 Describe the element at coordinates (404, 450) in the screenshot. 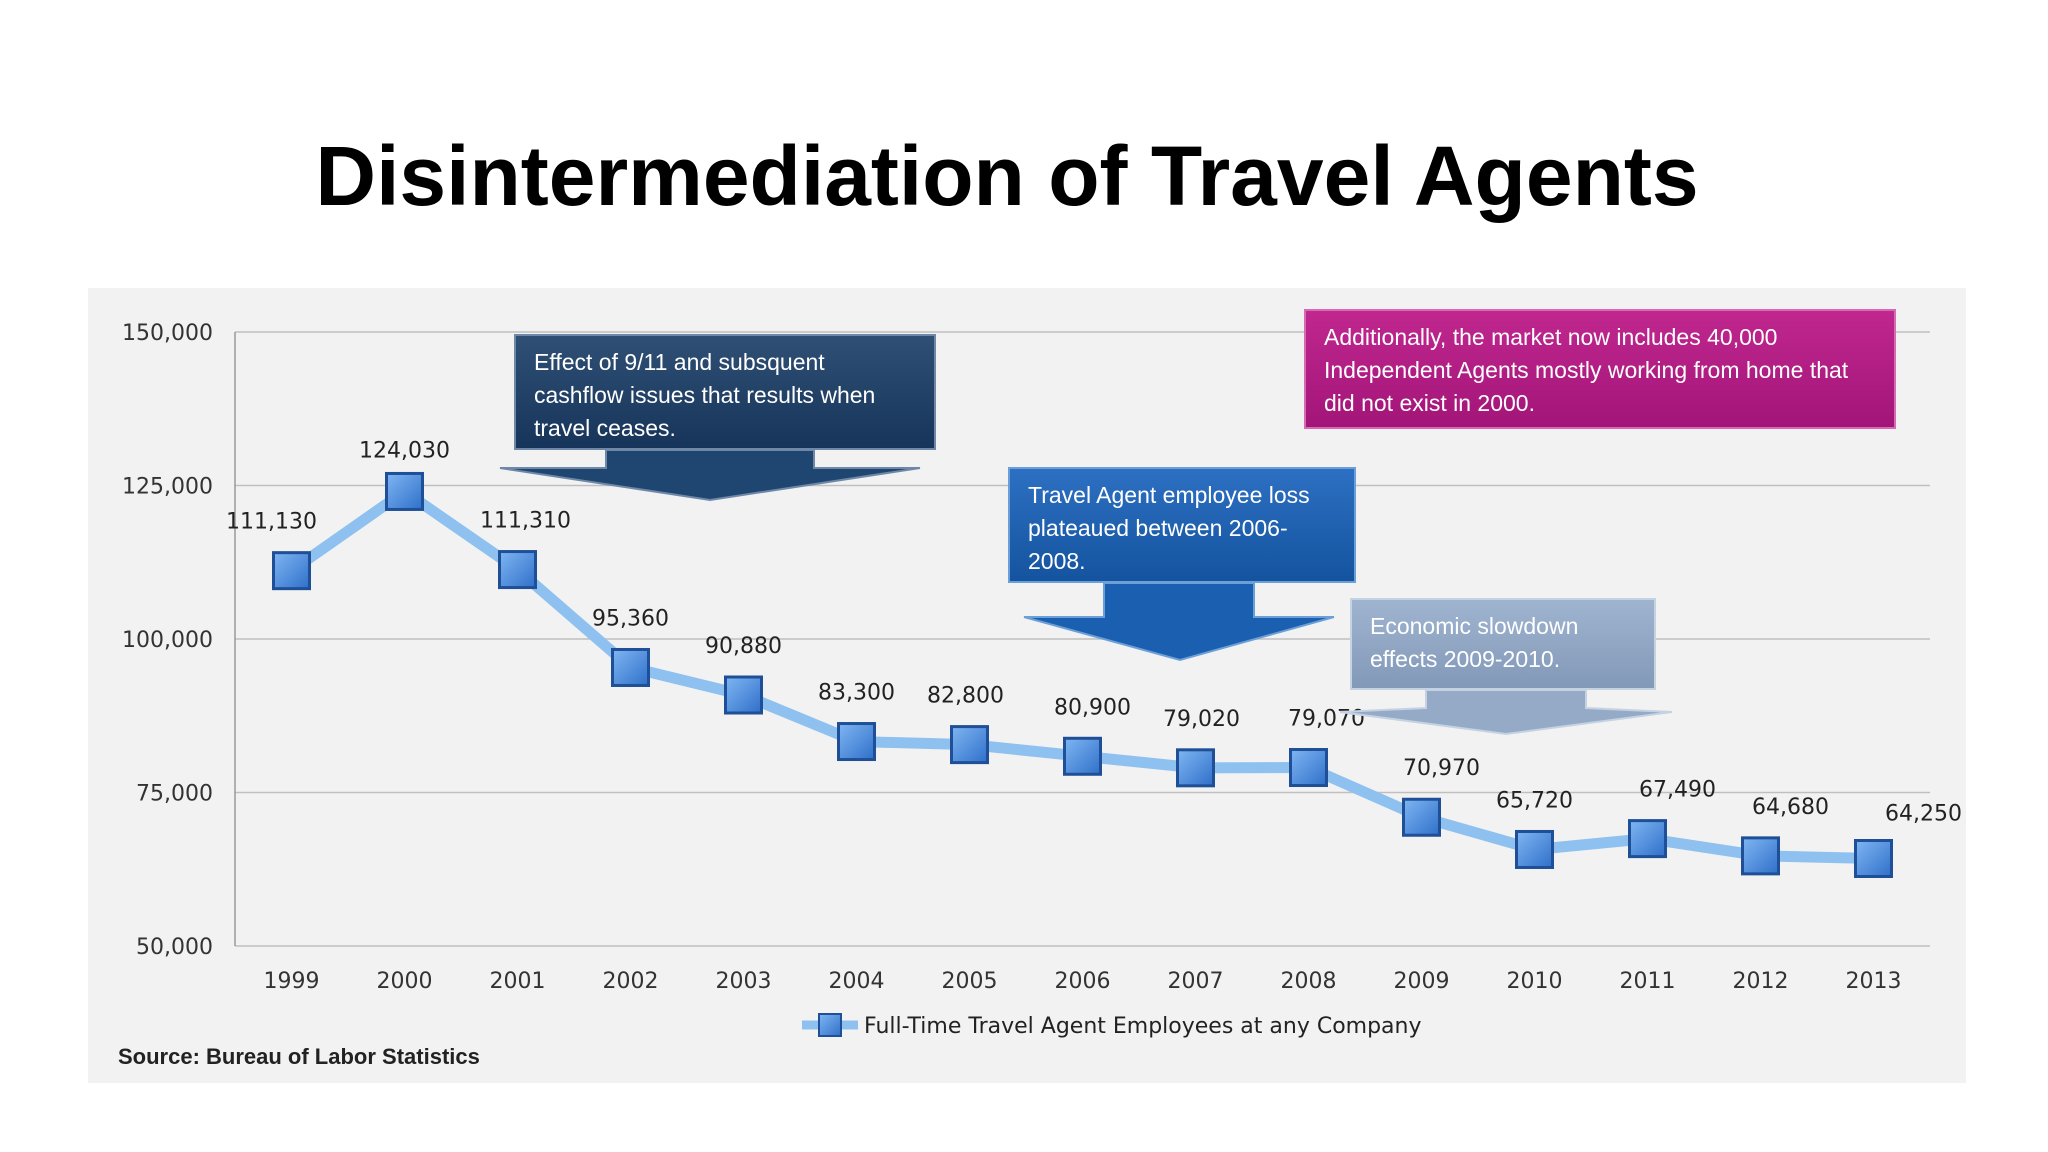

I see `data-label: 124,030` at that location.